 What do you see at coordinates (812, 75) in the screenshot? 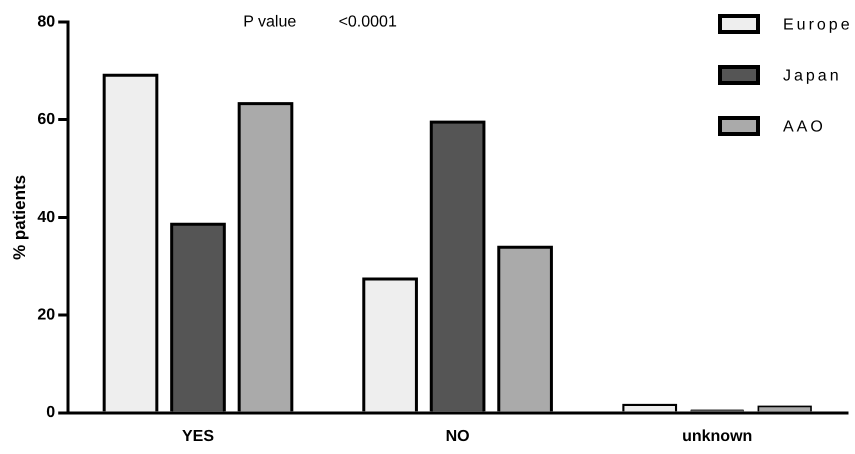
I see `legend-label: Japan` at bounding box center [812, 75].